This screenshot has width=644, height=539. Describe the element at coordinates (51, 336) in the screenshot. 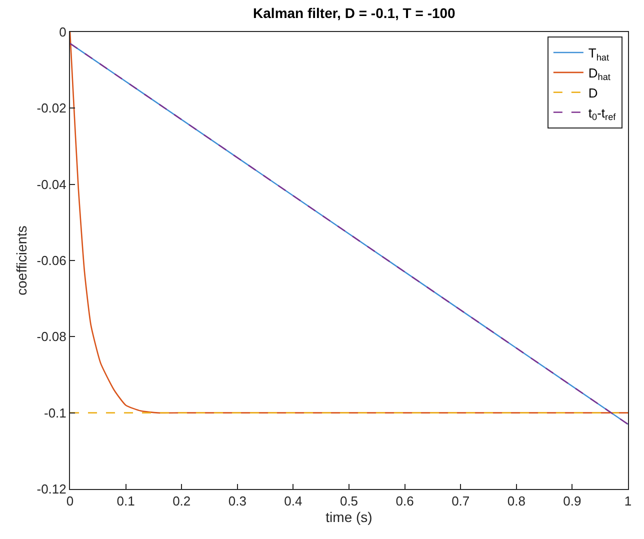

I see `y-tick-label: -0.08` at that location.